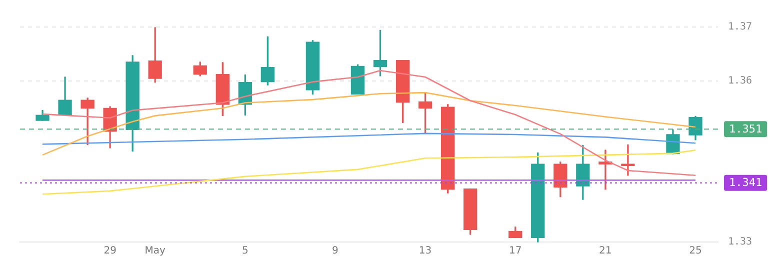 The width and height of the screenshot is (770, 278). What do you see at coordinates (335, 251) in the screenshot?
I see `x-tick-label: 9` at bounding box center [335, 251].